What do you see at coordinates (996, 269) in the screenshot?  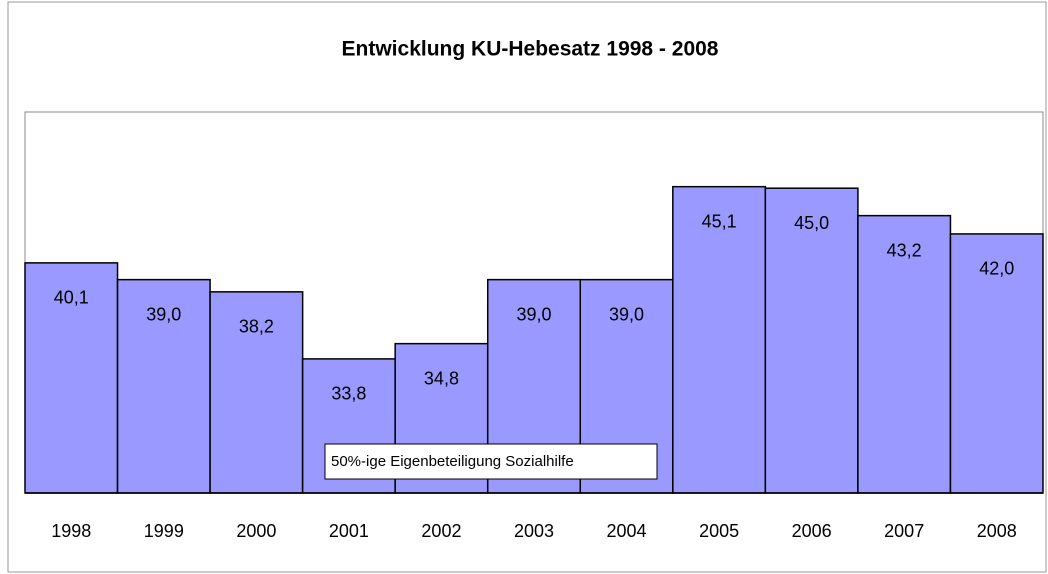 I see `value-label: 42,0` at bounding box center [996, 269].